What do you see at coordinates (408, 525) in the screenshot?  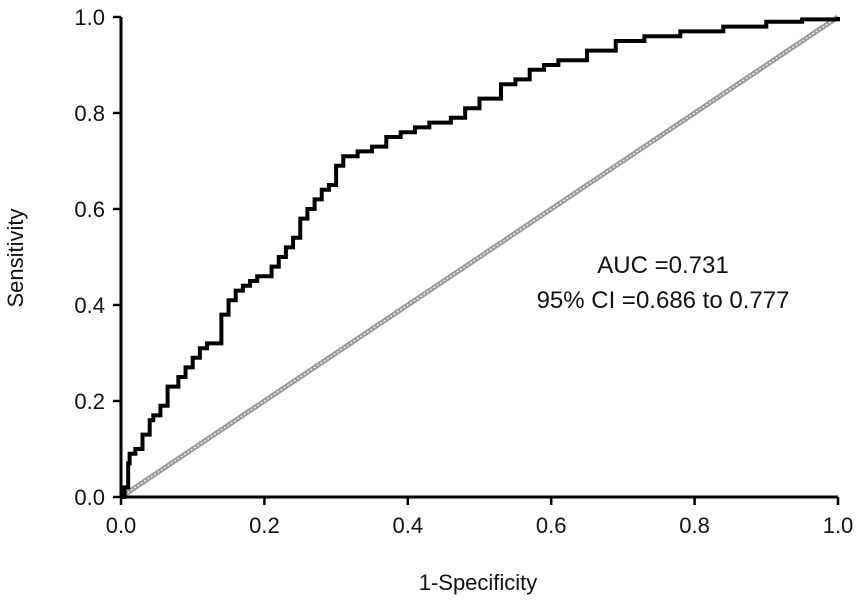 I see `x-tick-label: 0.4` at bounding box center [408, 525].